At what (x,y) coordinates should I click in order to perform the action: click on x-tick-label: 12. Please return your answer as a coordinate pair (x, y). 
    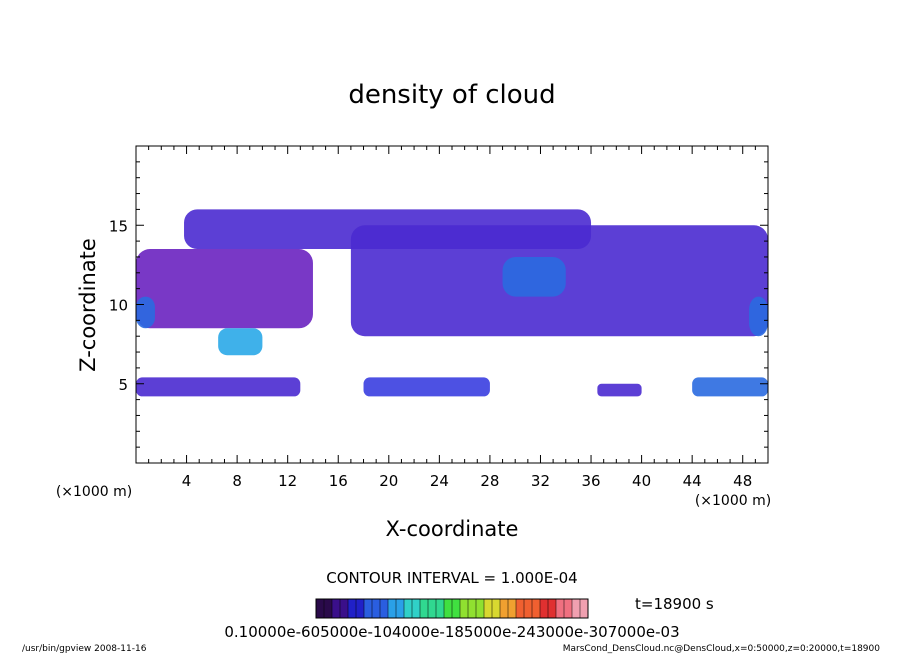
    Looking at the image, I should click on (287, 481).